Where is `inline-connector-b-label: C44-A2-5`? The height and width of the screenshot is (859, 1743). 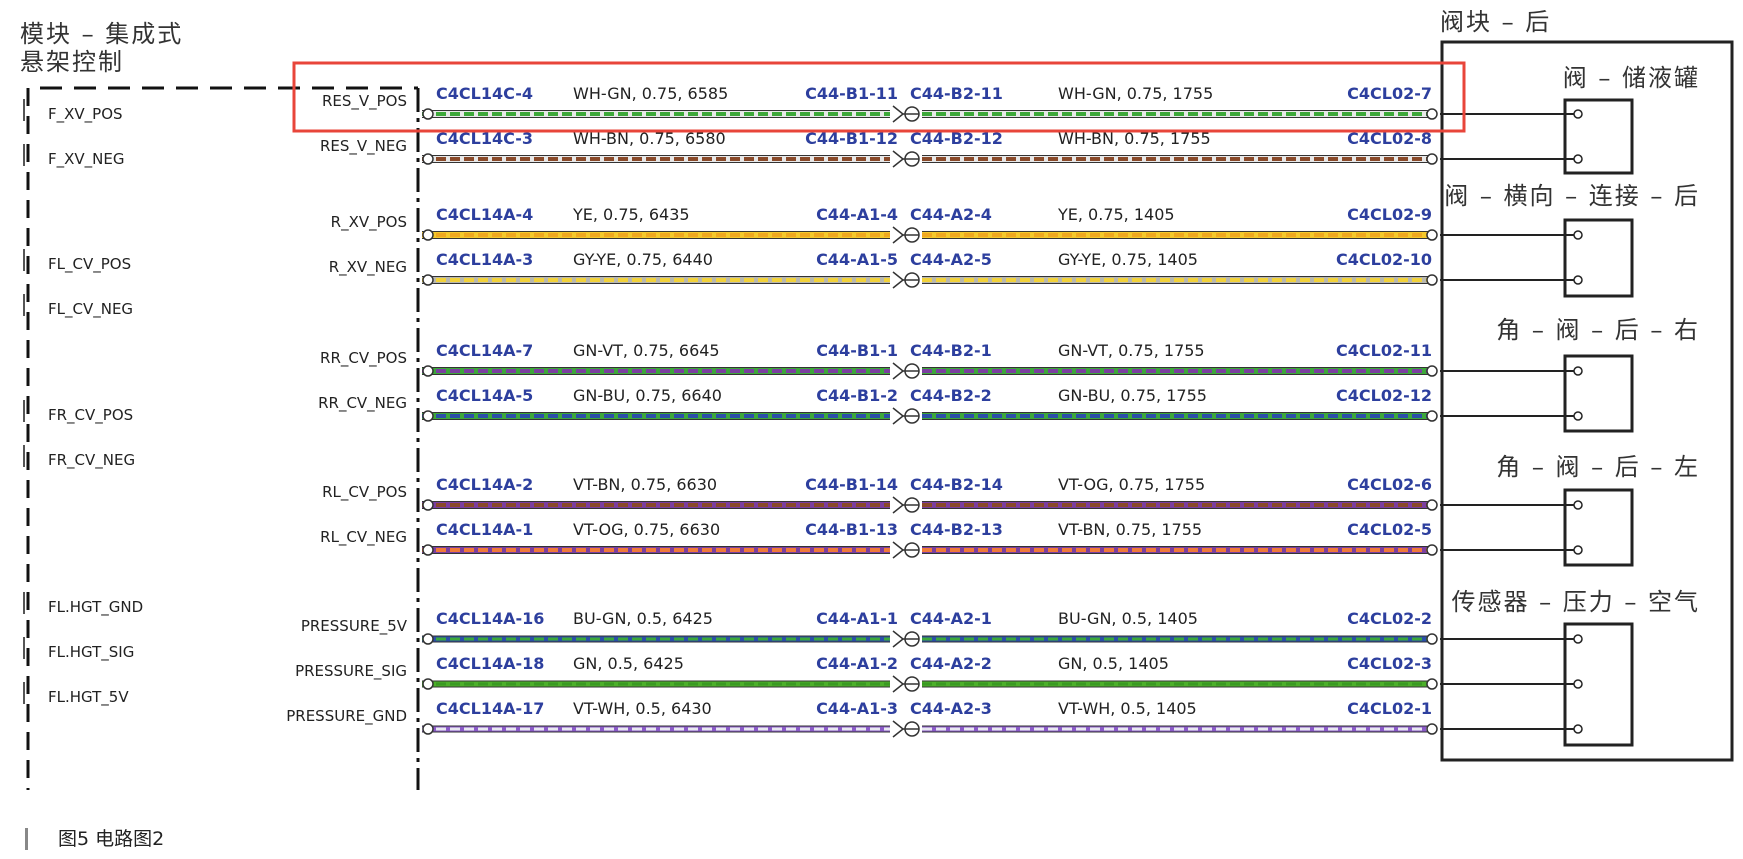 inline-connector-b-label: C44-A2-5 is located at coordinates (951, 259).